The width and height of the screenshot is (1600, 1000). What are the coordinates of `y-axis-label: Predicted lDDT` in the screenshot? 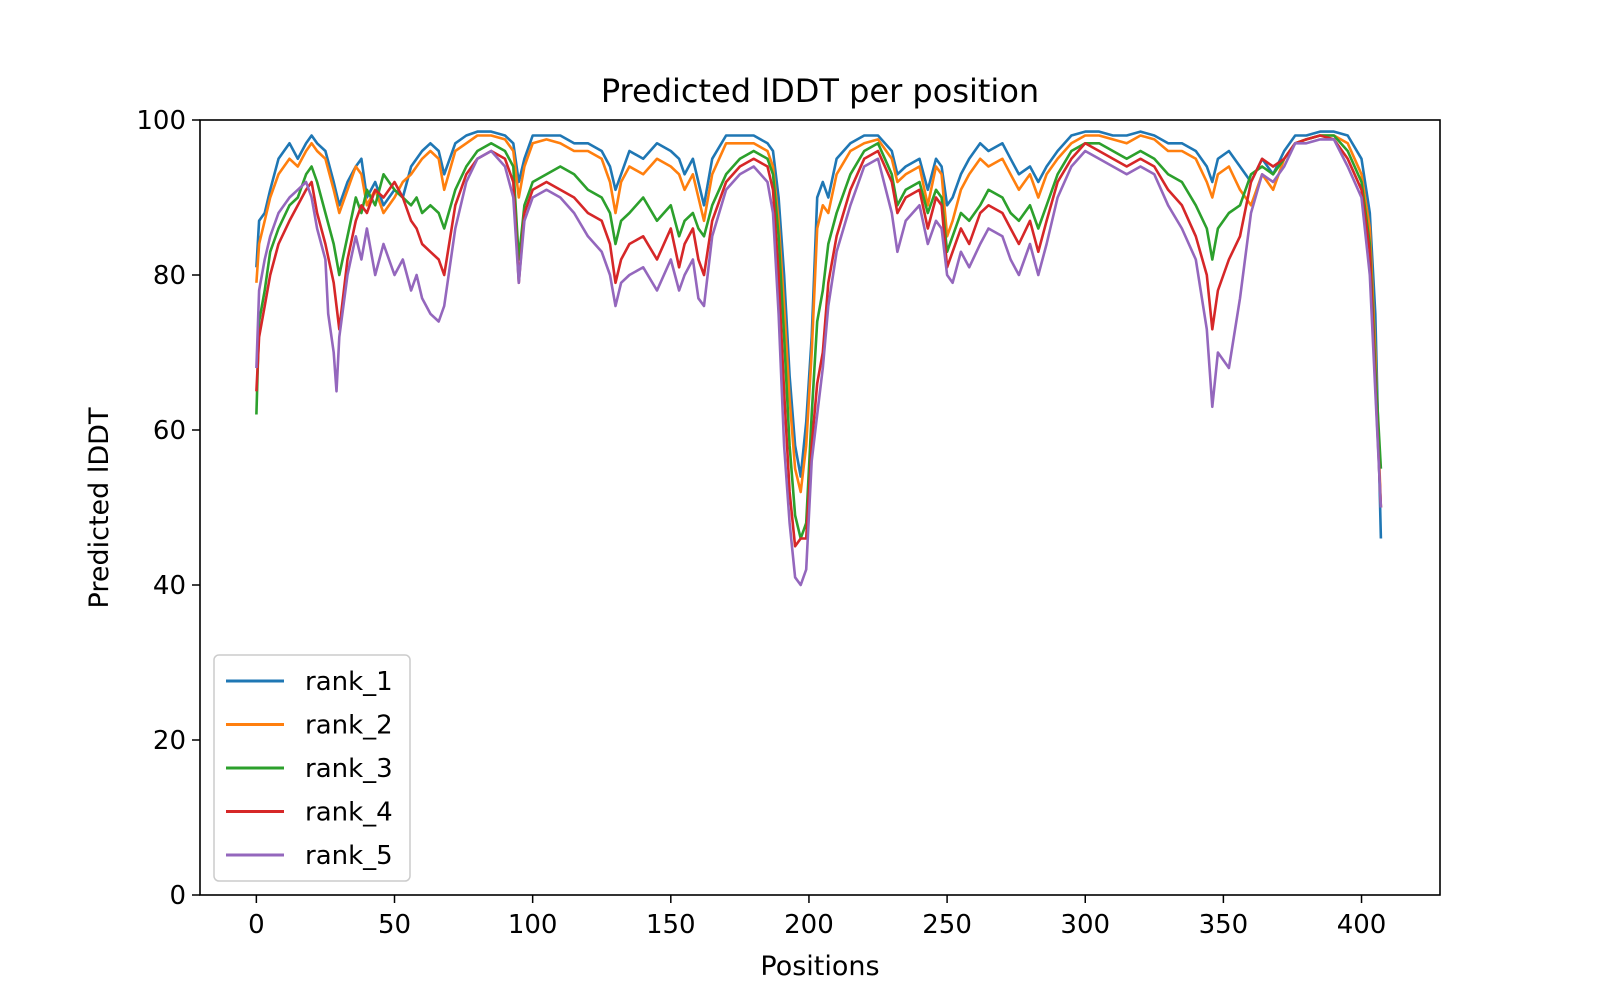 It's located at (99, 507).